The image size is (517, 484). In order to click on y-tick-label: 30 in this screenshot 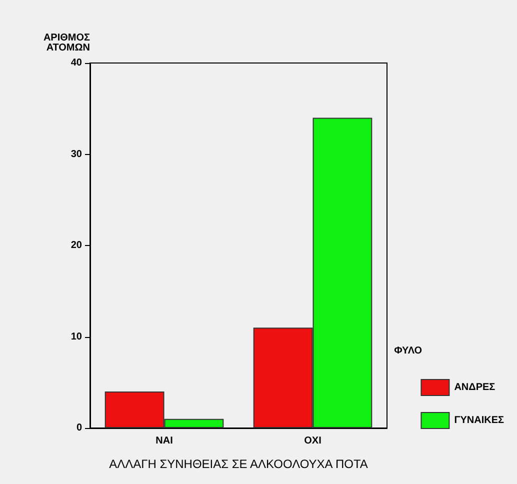, I will do `click(76, 154)`.